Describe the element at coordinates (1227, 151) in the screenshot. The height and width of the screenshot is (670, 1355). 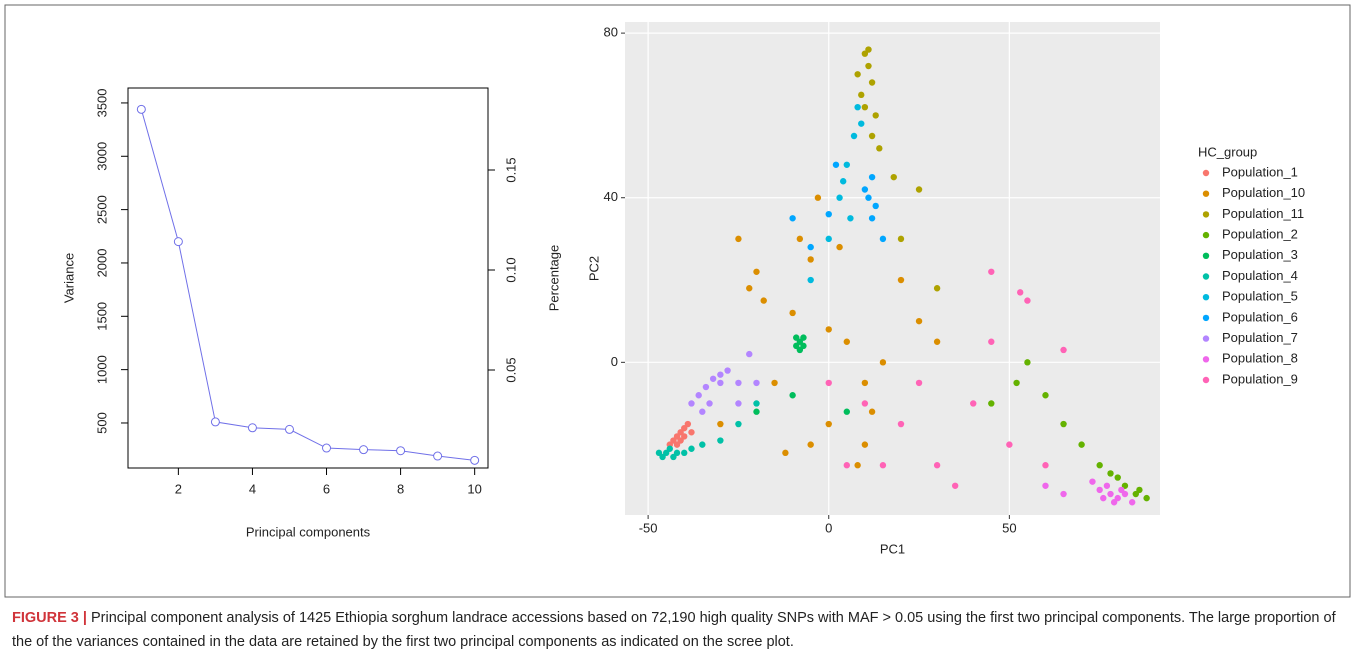
I see `legend-title: HC_group` at that location.